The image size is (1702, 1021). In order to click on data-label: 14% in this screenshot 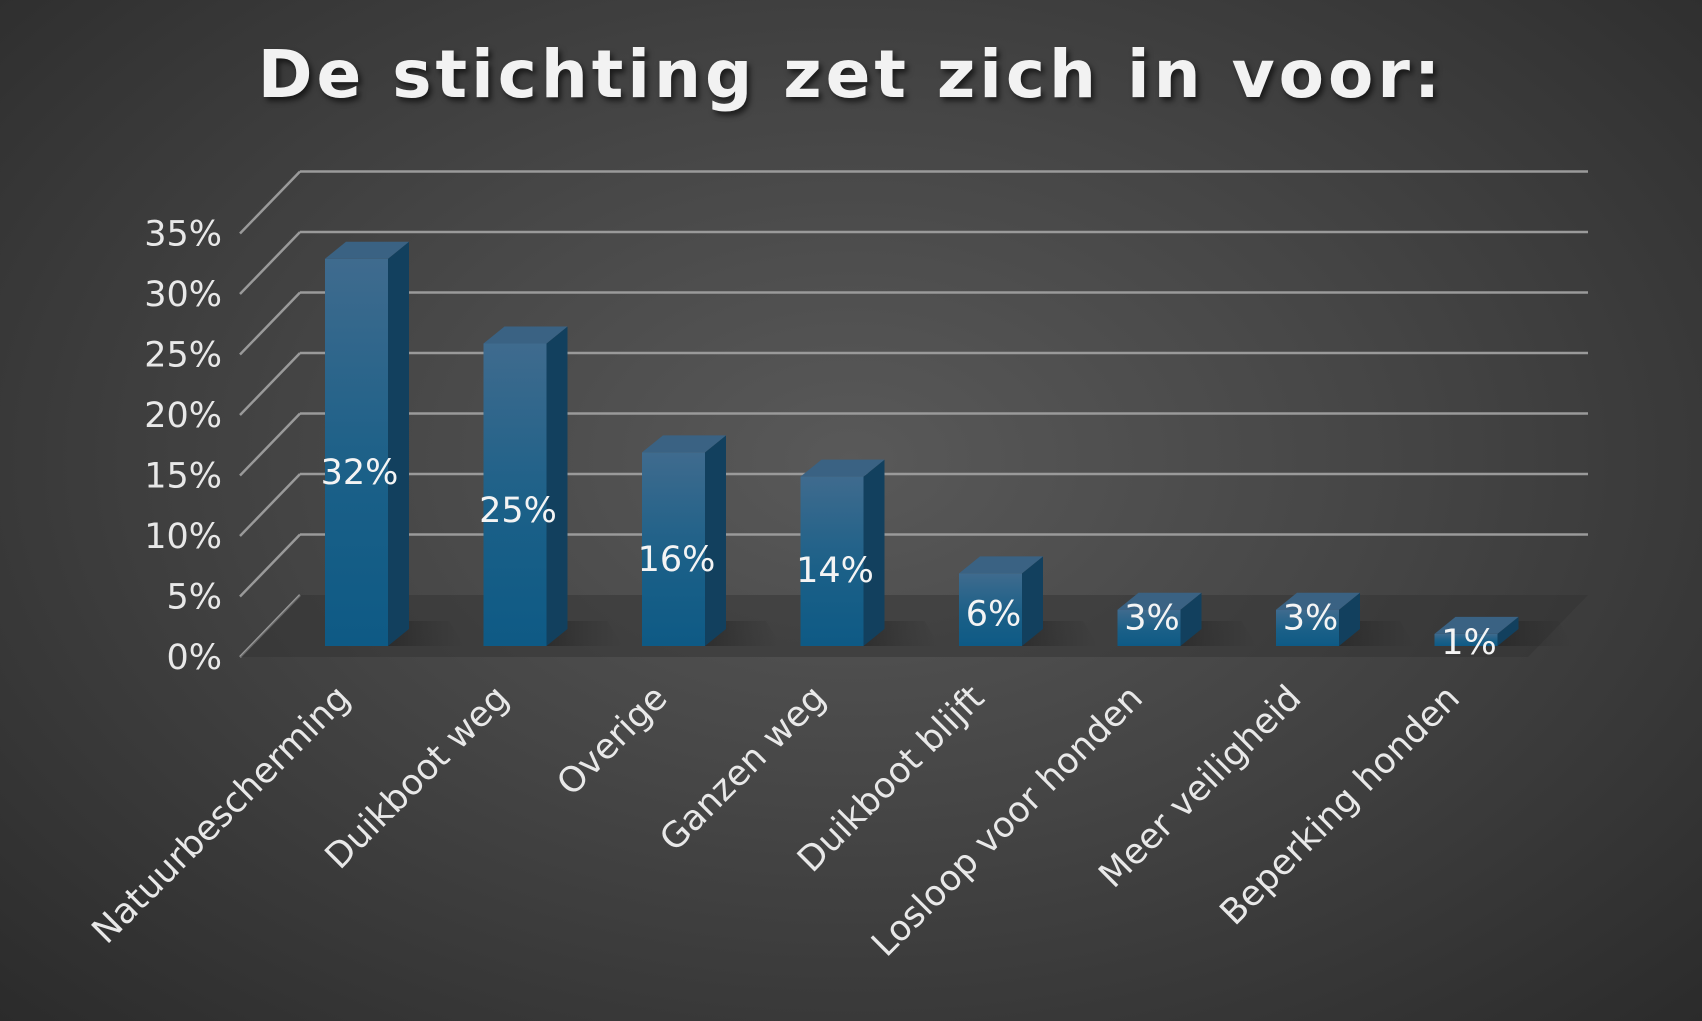, I will do `click(835, 571)`.